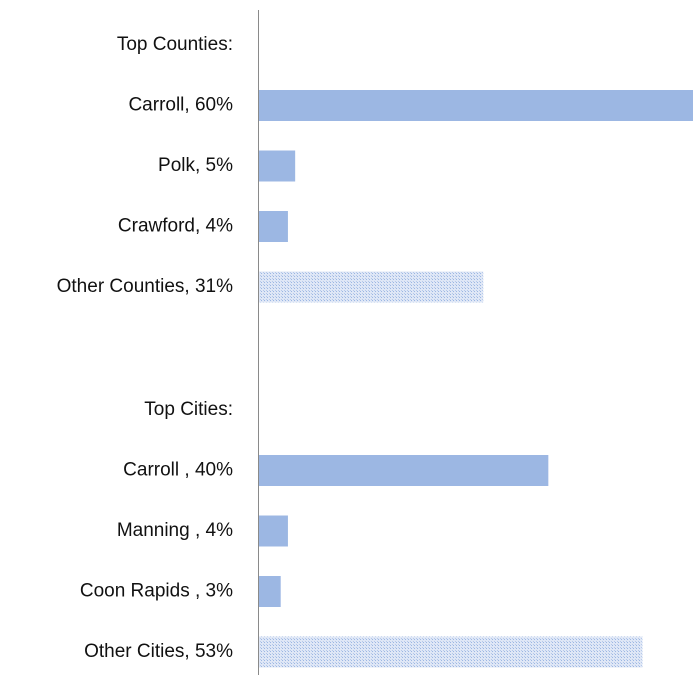 The height and width of the screenshot is (675, 693). Describe the element at coordinates (175, 44) in the screenshot. I see `group-heading-top-counties: Top Counties:` at that location.